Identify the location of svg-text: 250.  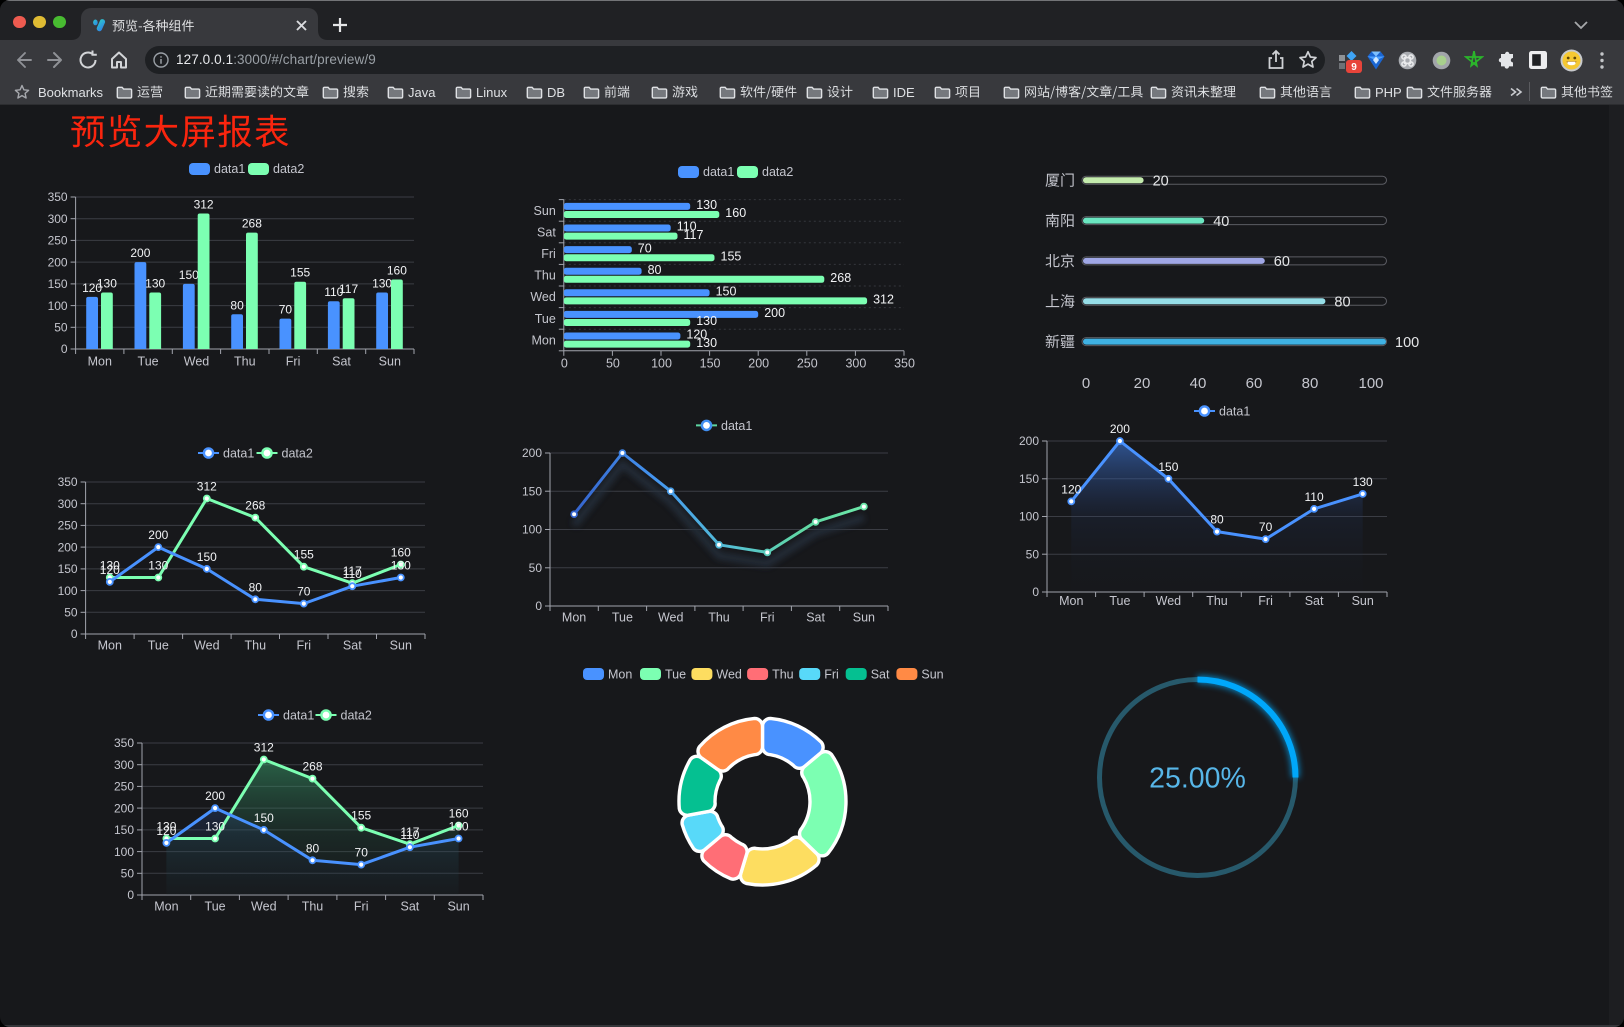
(68, 526).